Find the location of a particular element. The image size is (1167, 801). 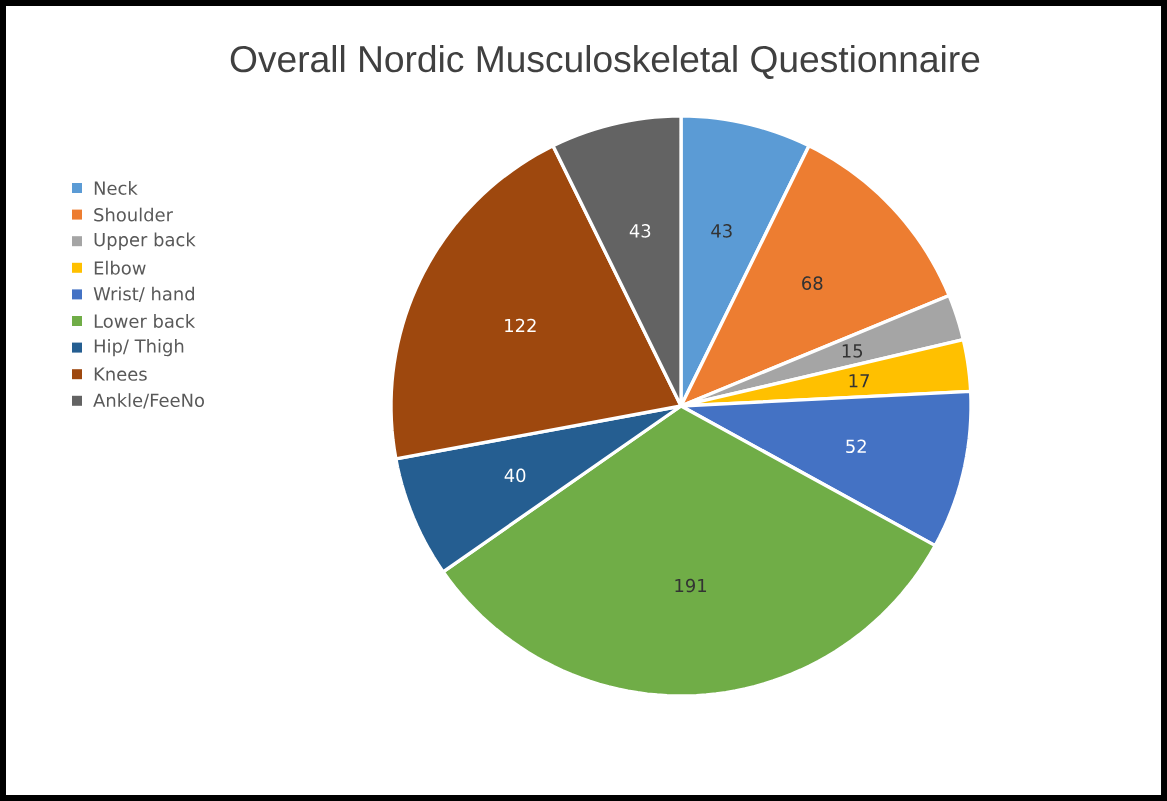

legend-label: Hip/ Thigh is located at coordinates (139, 347).